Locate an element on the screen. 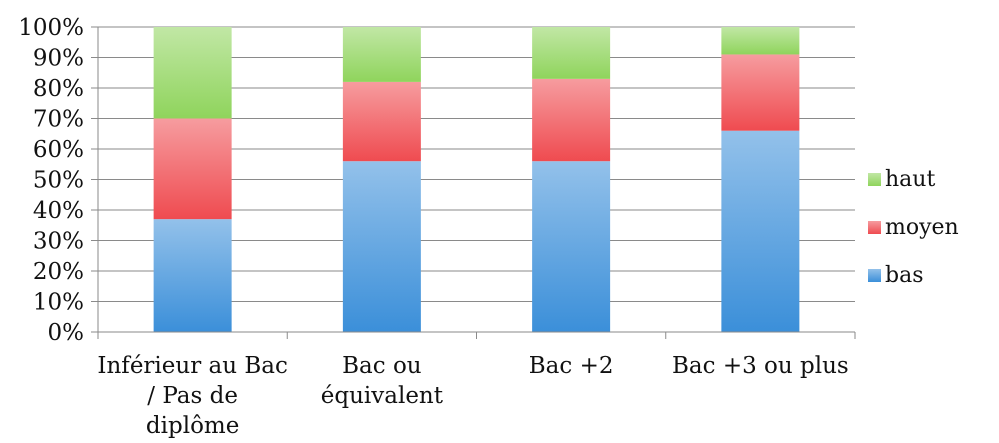  y-axis-ticks: 0% 10% 20% 30% 40% 50% 60% 70% 80% 90% 100% is located at coordinates (58, 180).